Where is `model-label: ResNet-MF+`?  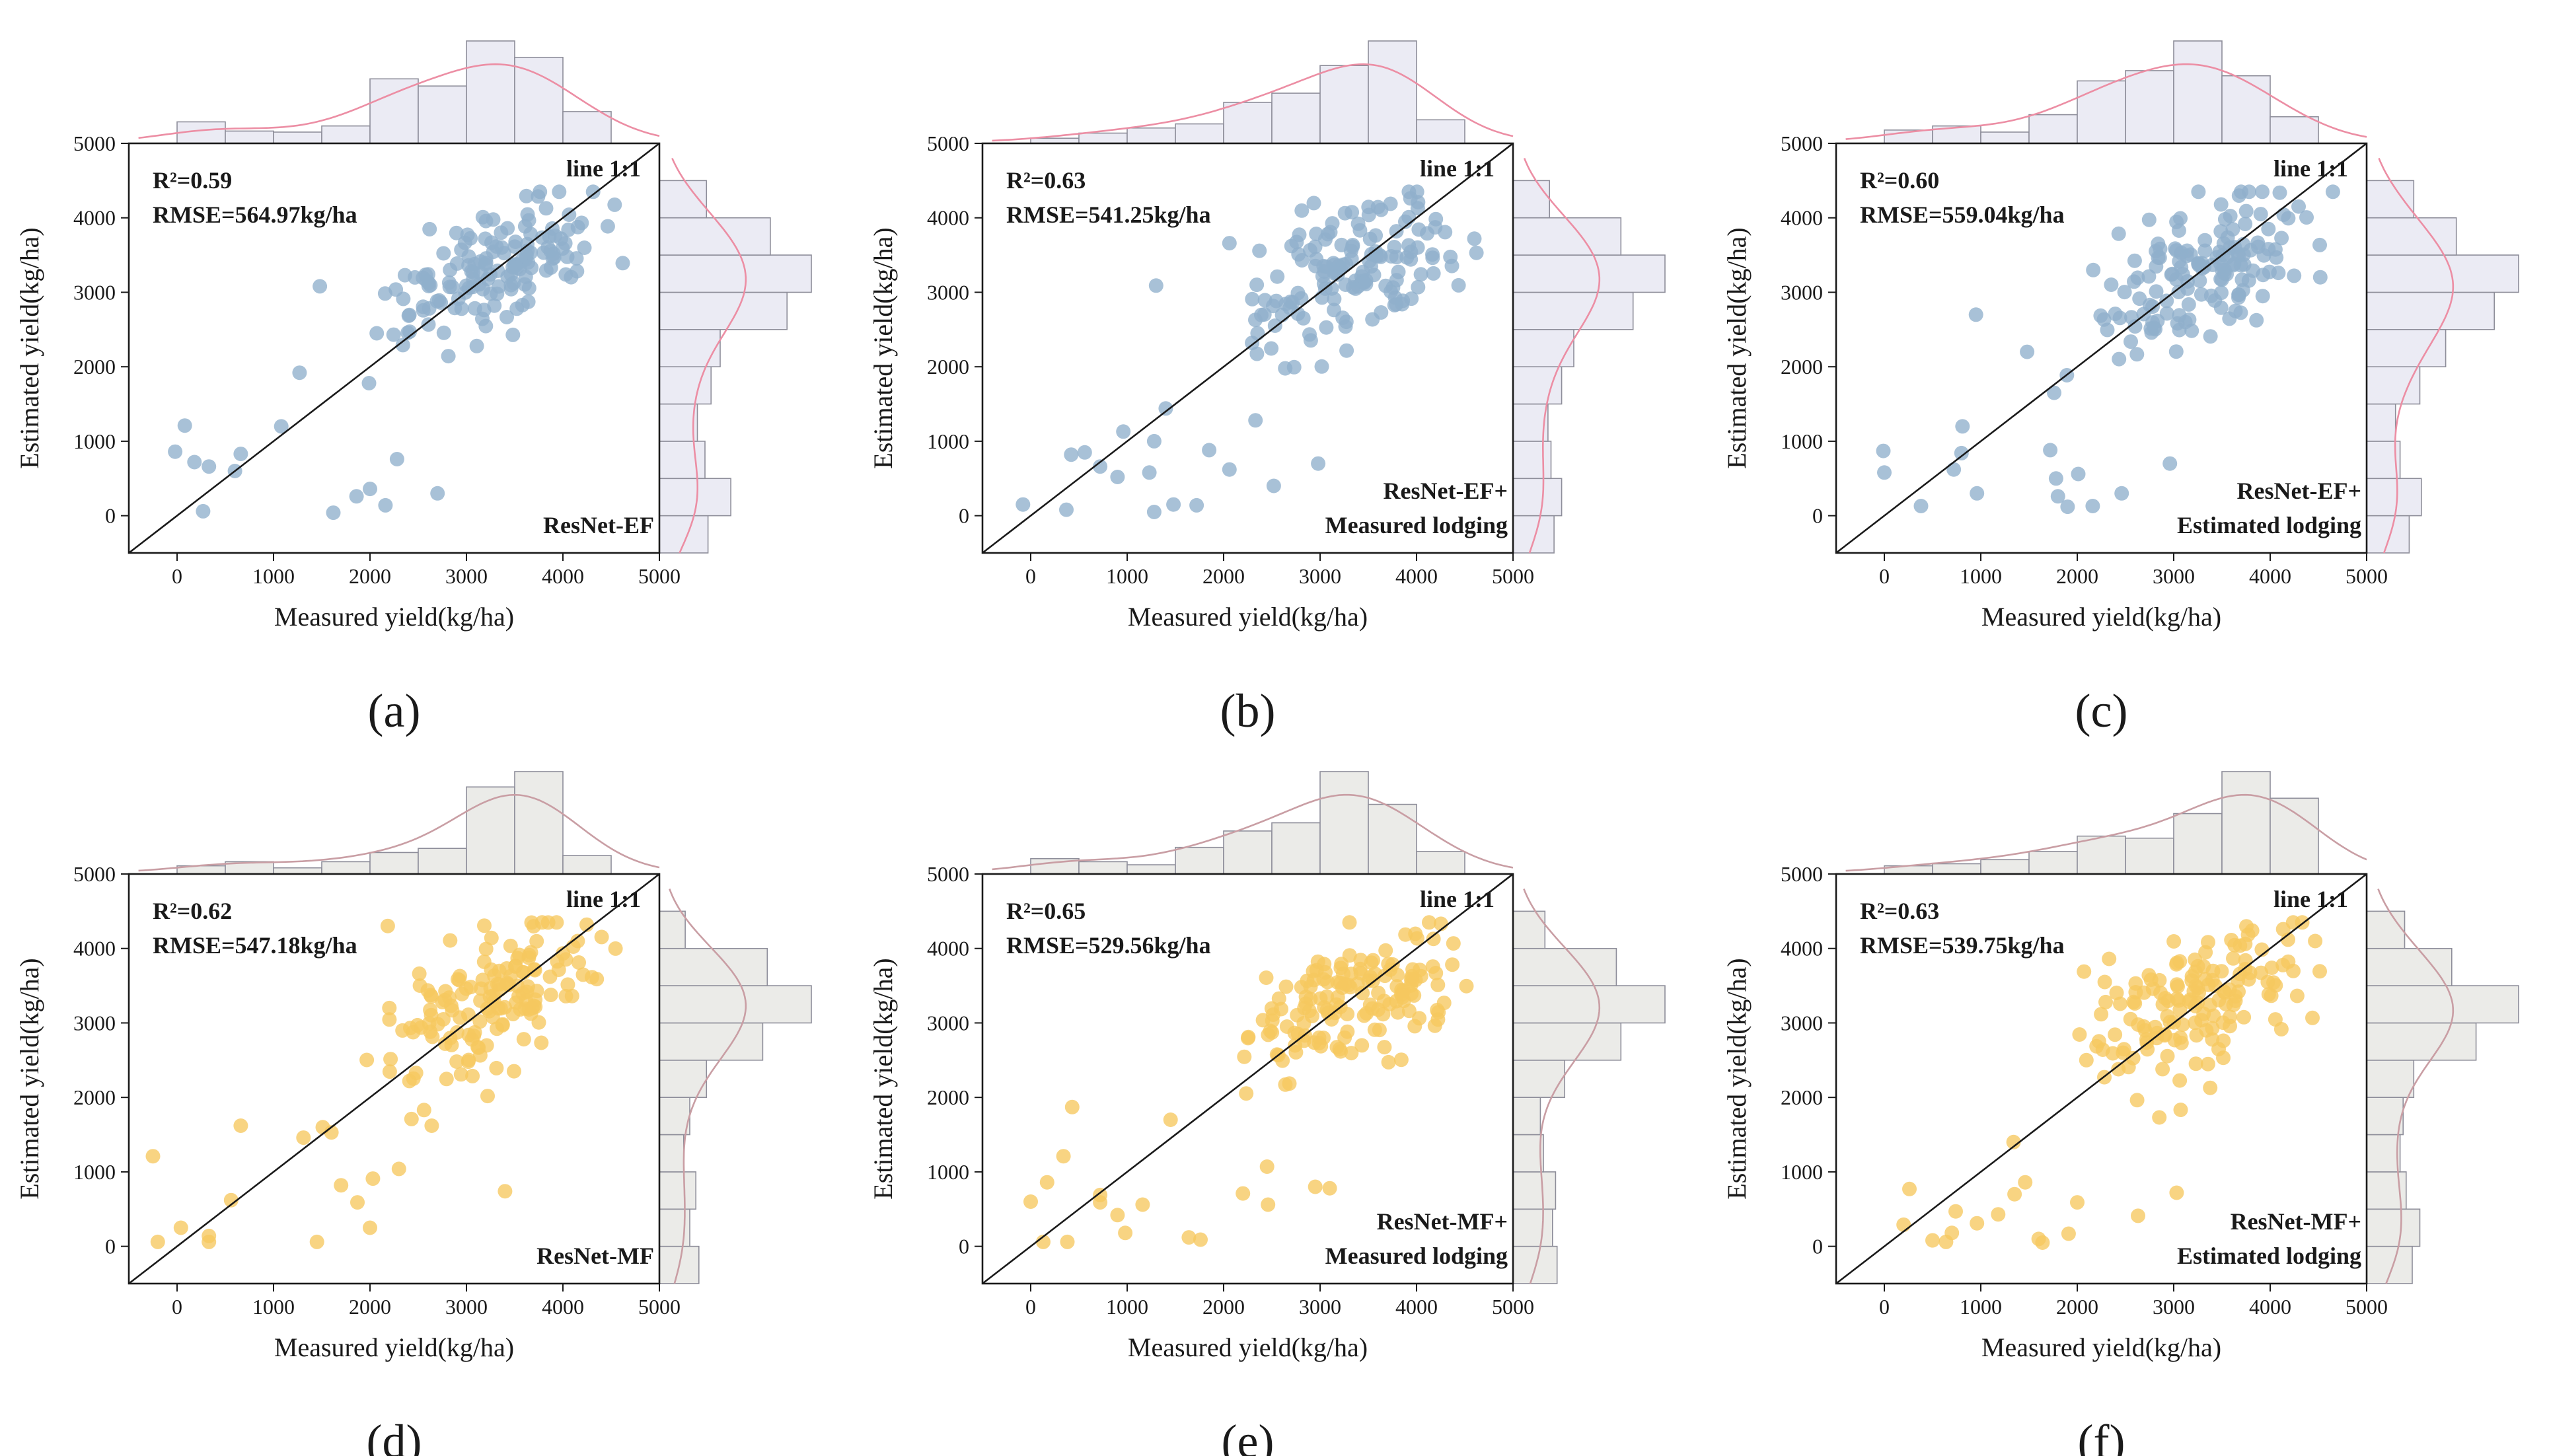
model-label: ResNet-MF+ is located at coordinates (2296, 1221).